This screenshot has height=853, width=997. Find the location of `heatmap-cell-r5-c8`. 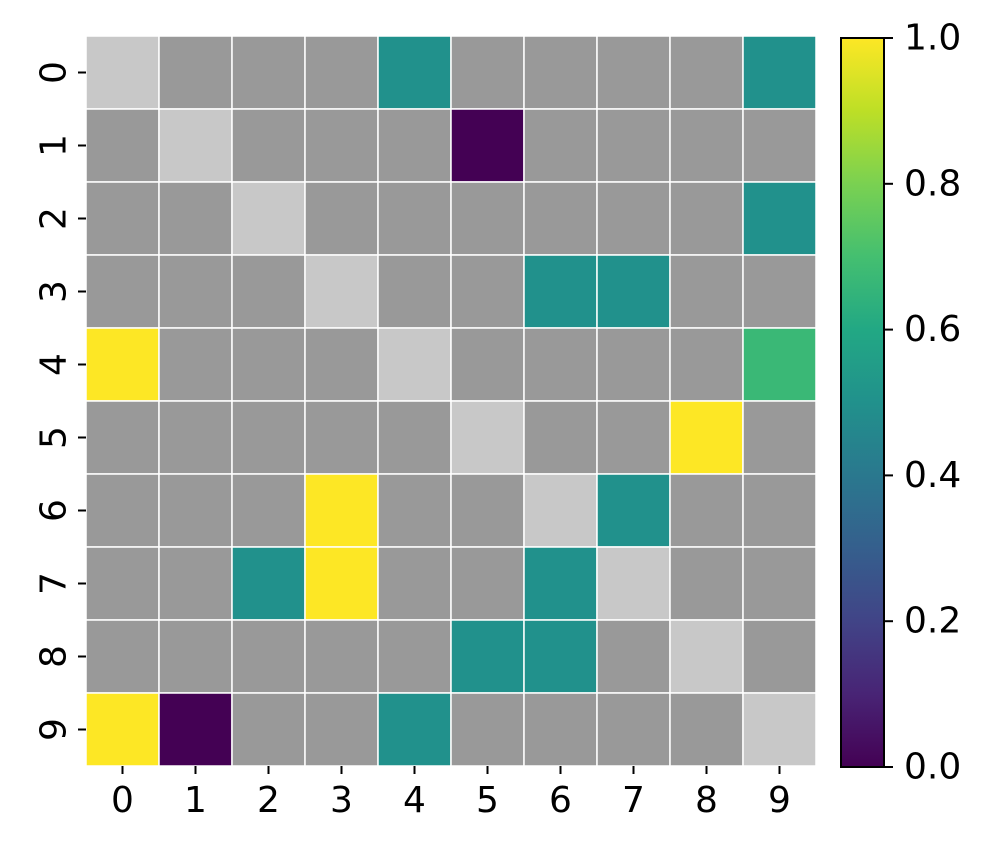

heatmap-cell-r5-c8 is located at coordinates (706, 437).